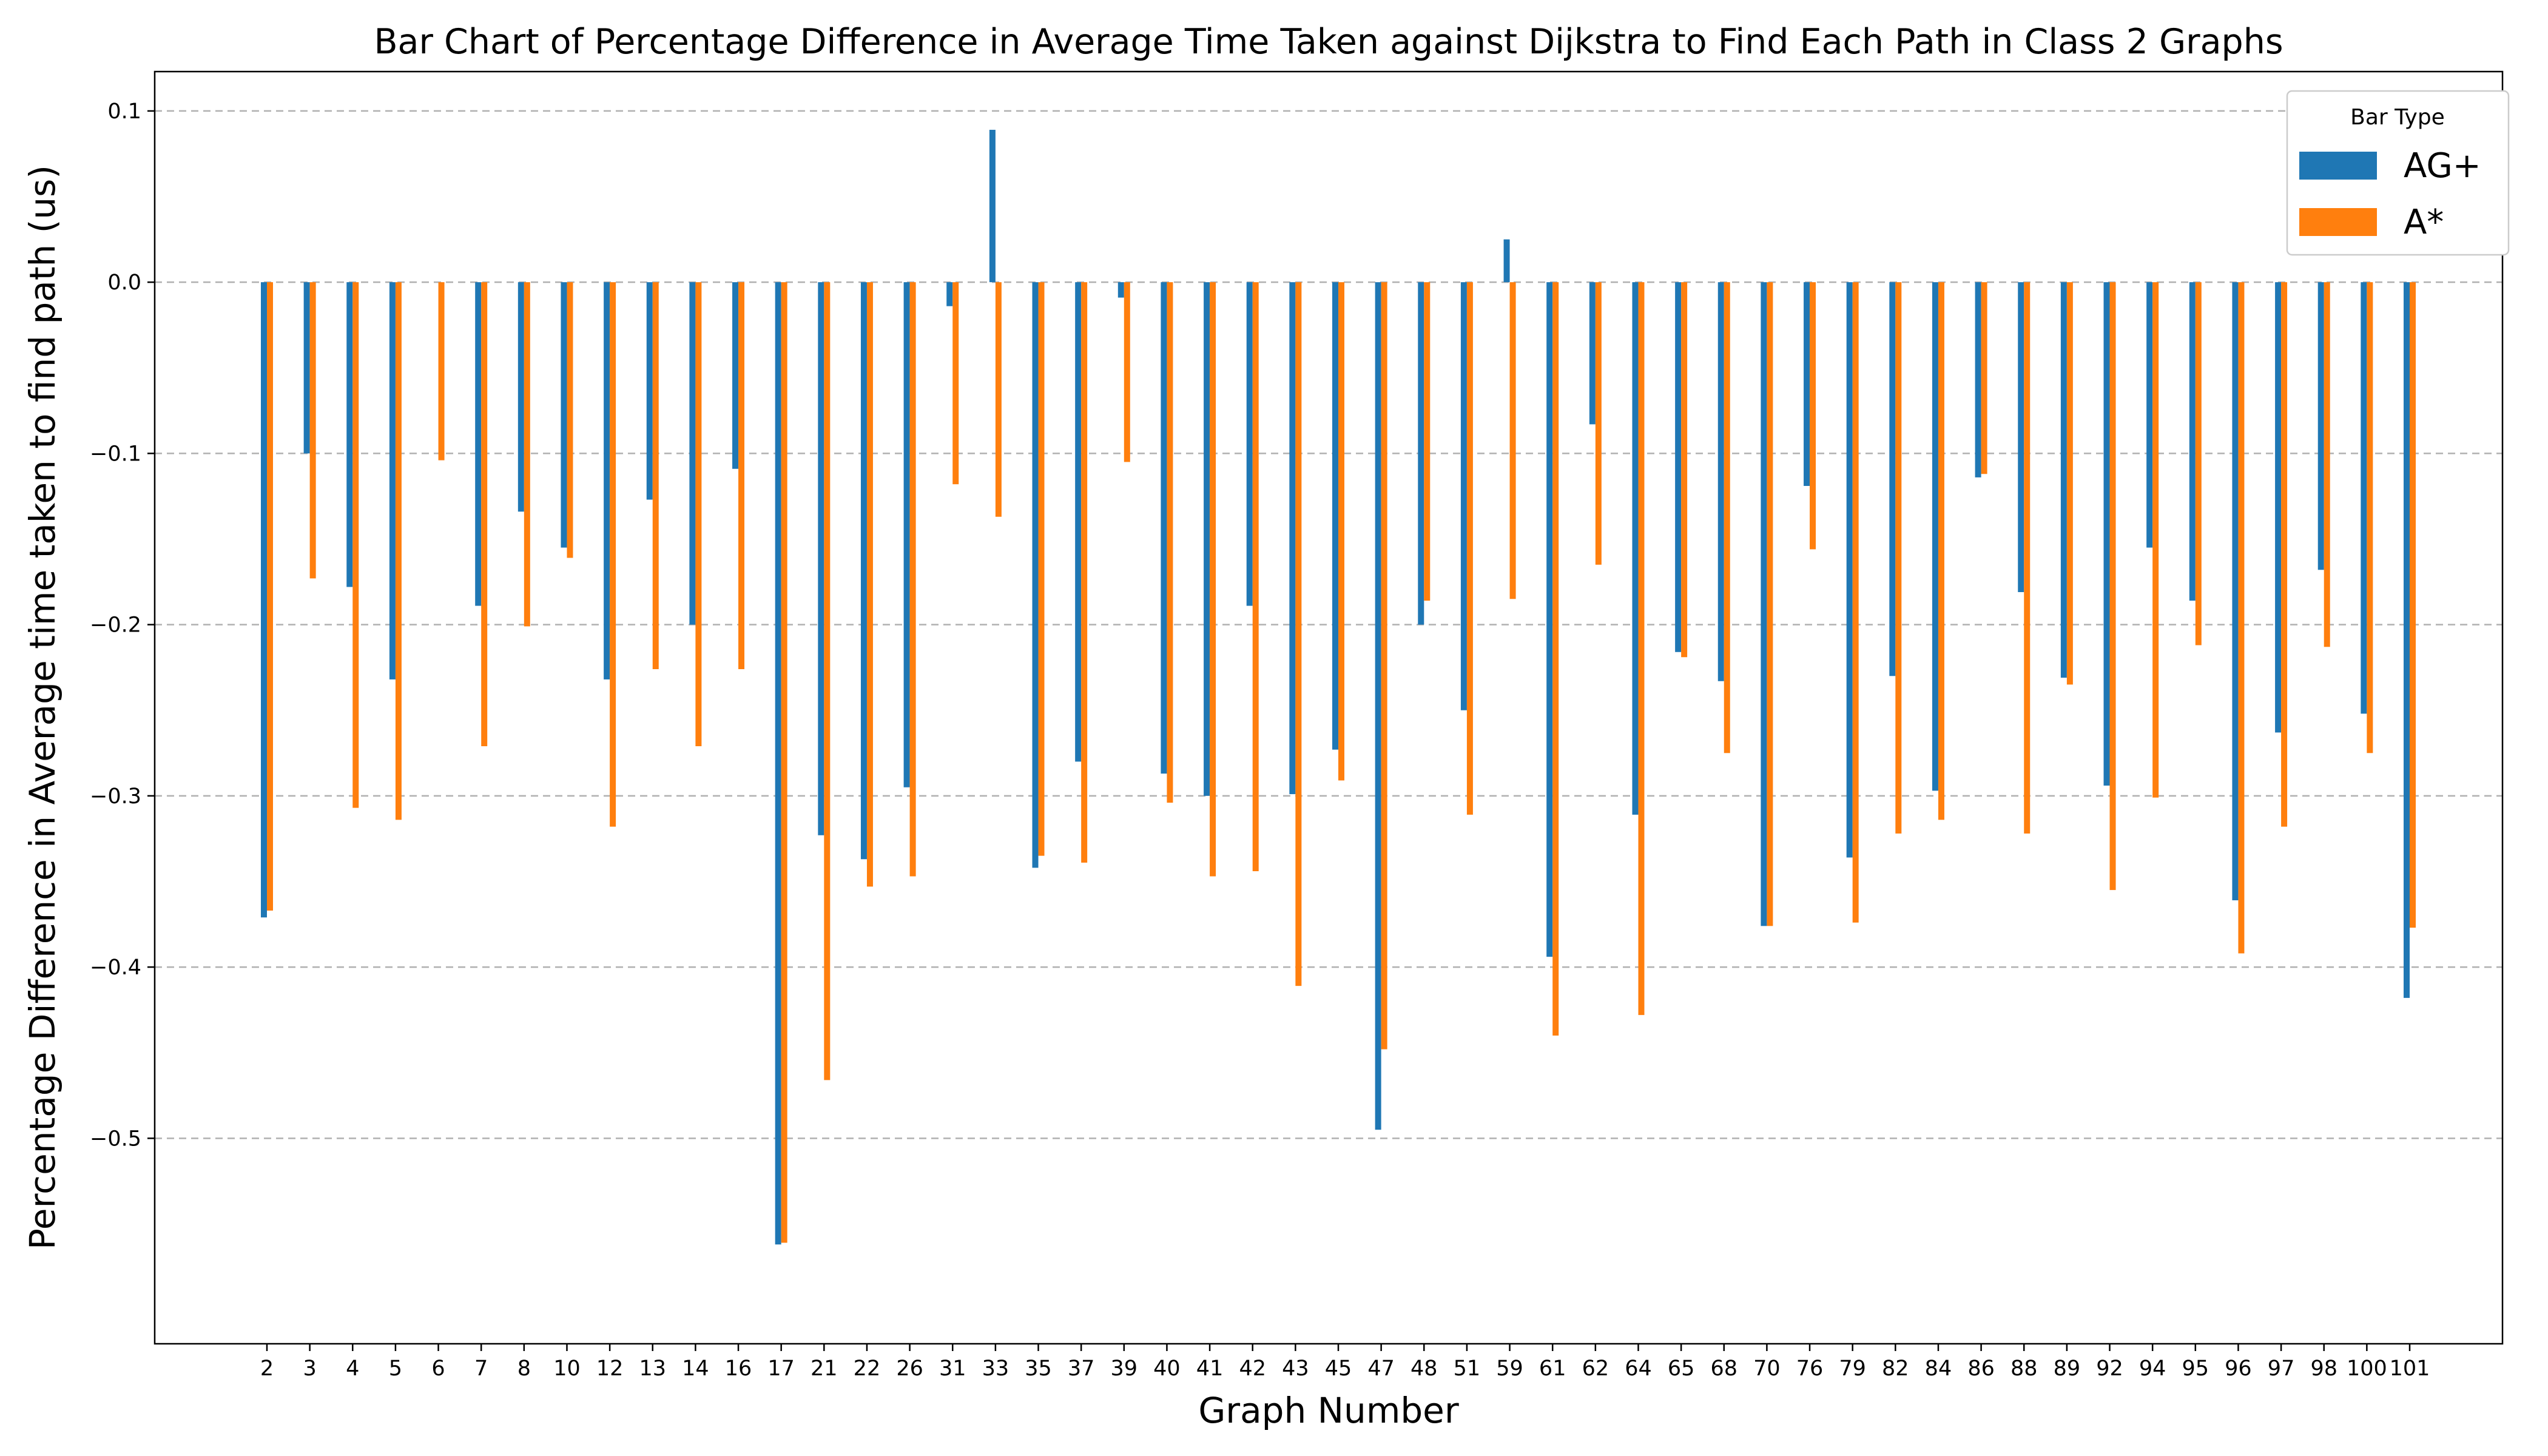 This screenshot has height=1456, width=2548. Describe the element at coordinates (1638, 1369) in the screenshot. I see `x-tick-label: 64` at that location.